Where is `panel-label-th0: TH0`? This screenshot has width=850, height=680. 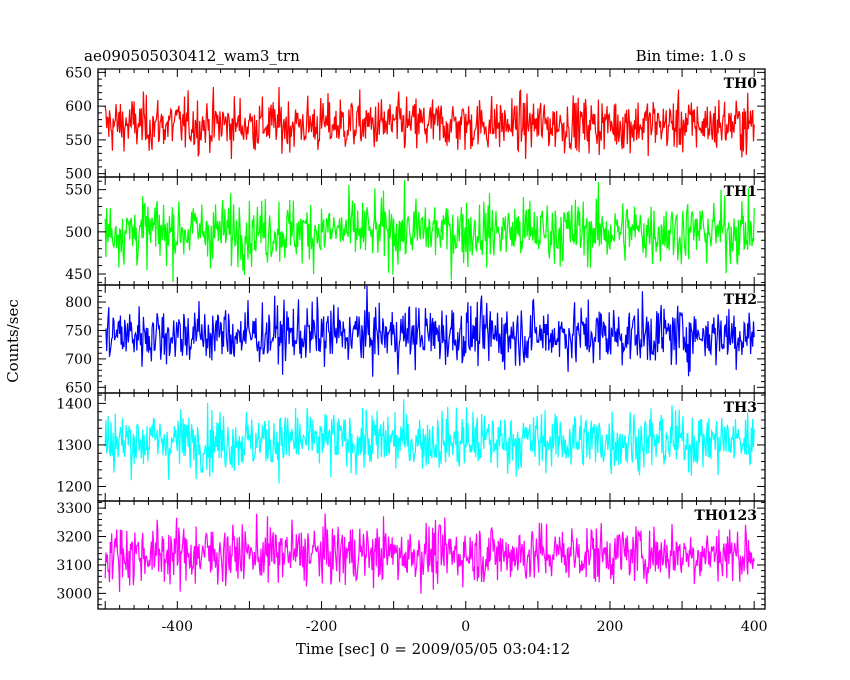 panel-label-th0: TH0 is located at coordinates (741, 84).